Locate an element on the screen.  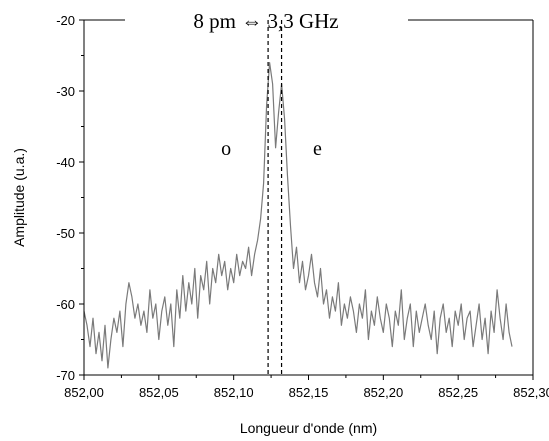
x-tick-label: 852,10 is located at coordinates (234, 392).